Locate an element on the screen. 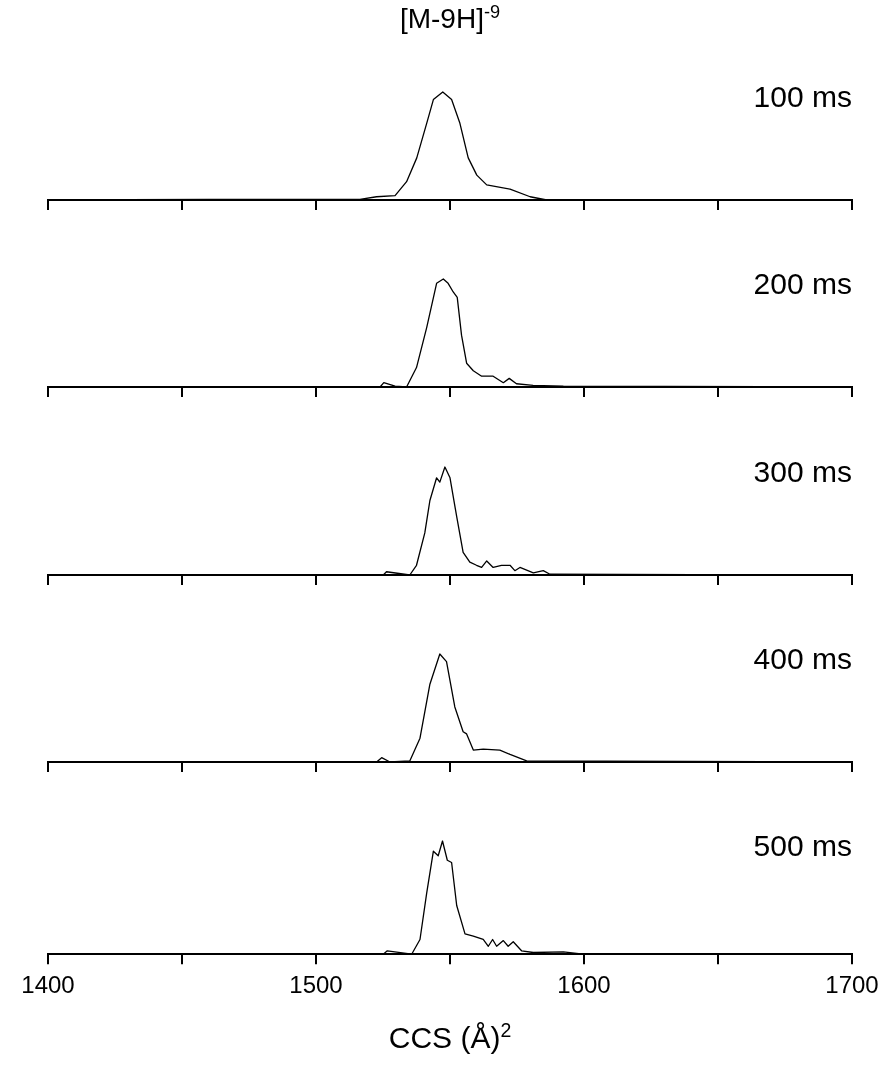 The width and height of the screenshot is (893, 1084). annotation: 300 ms is located at coordinates (802, 471).